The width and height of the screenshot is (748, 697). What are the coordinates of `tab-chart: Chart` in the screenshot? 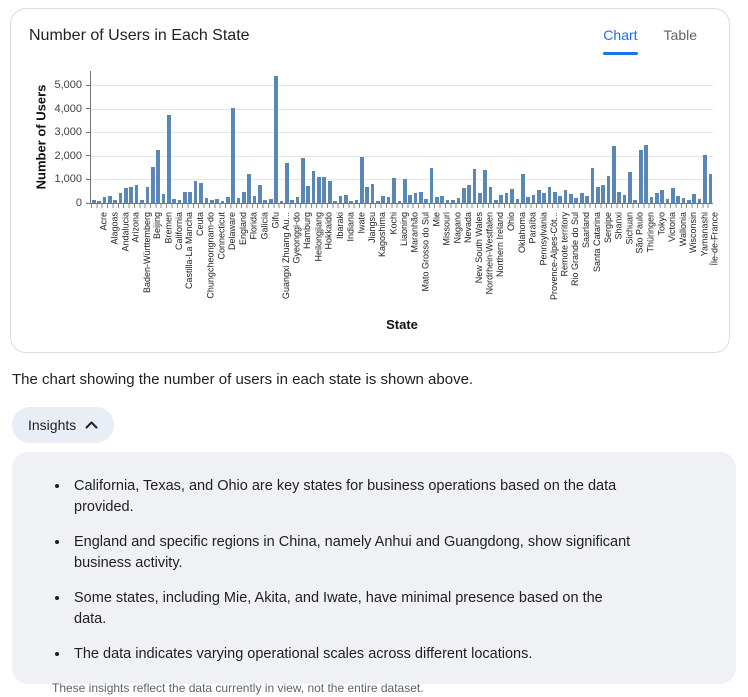 It's located at (620, 40).